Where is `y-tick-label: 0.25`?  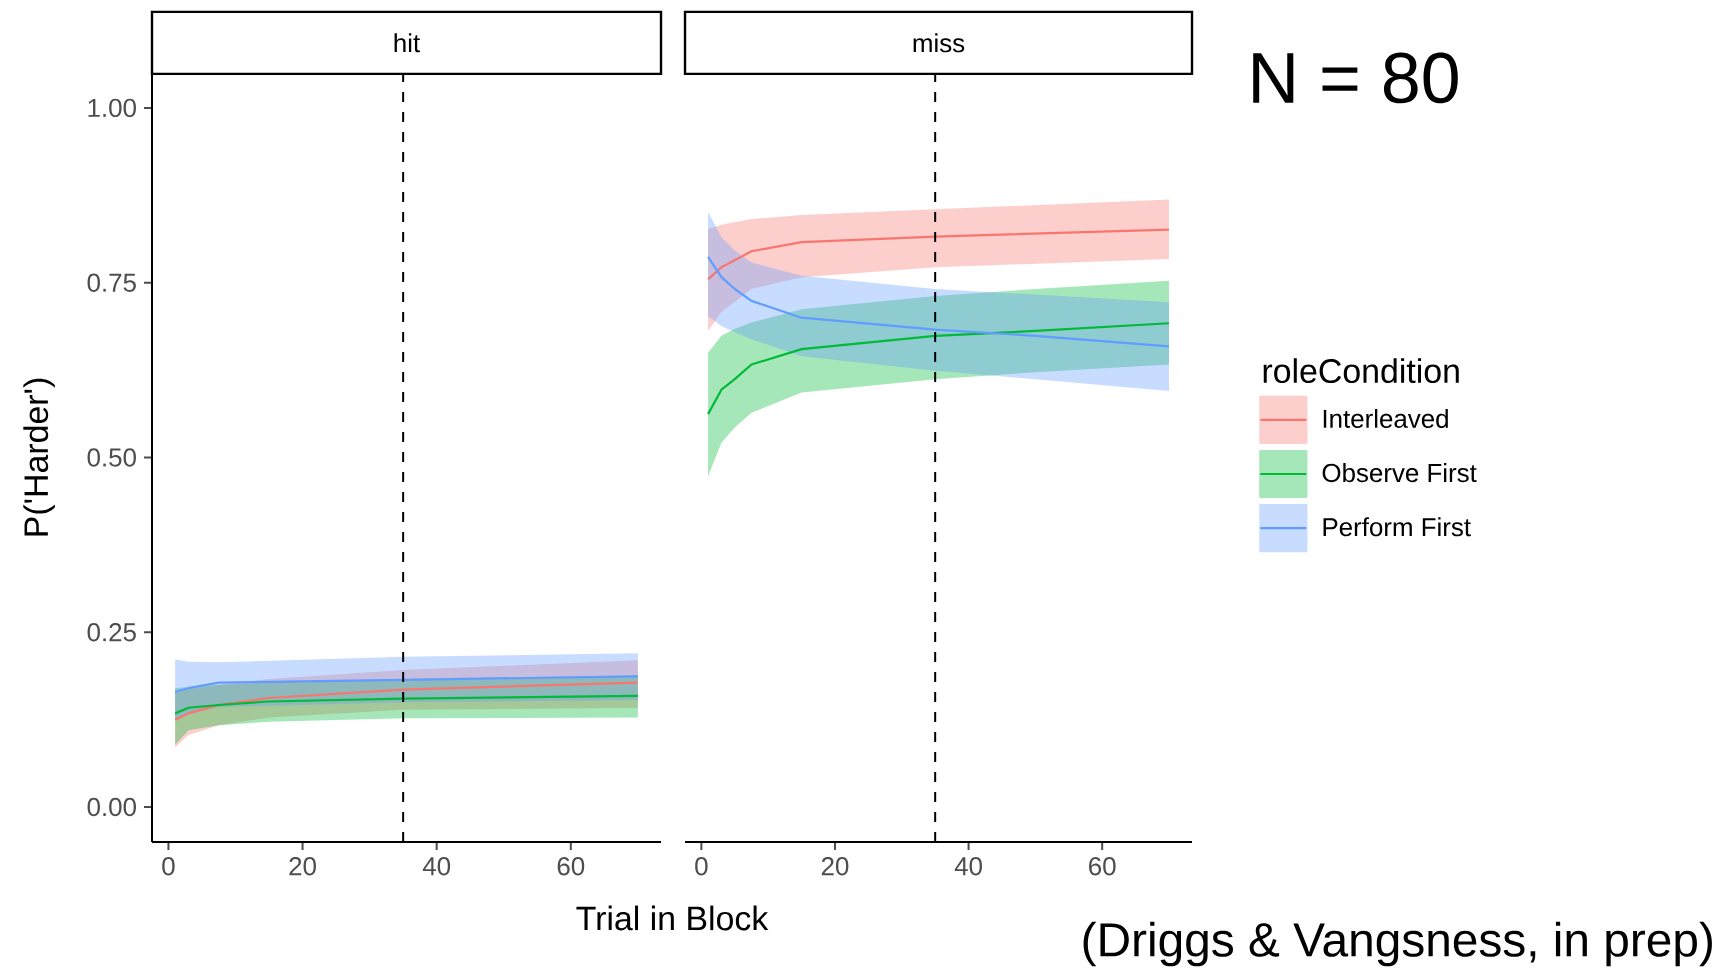
y-tick-label: 0.25 is located at coordinates (111, 632).